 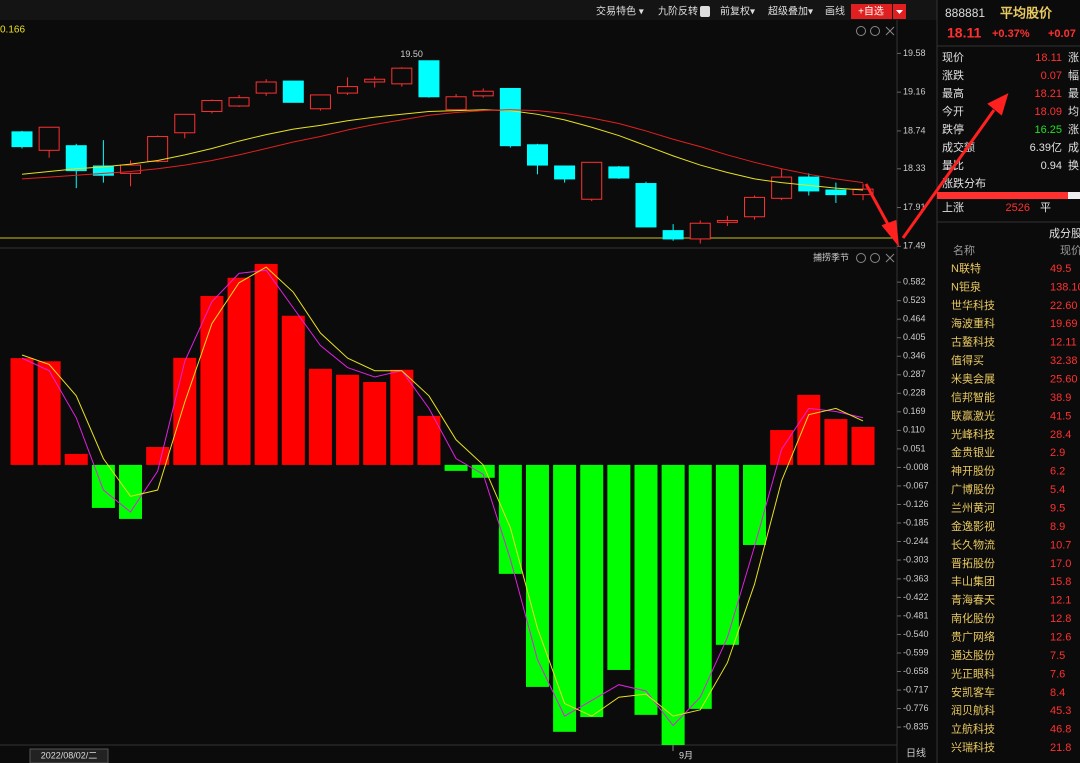 I want to click on toolbar-item: 九阶反转, so click(x=678, y=11).